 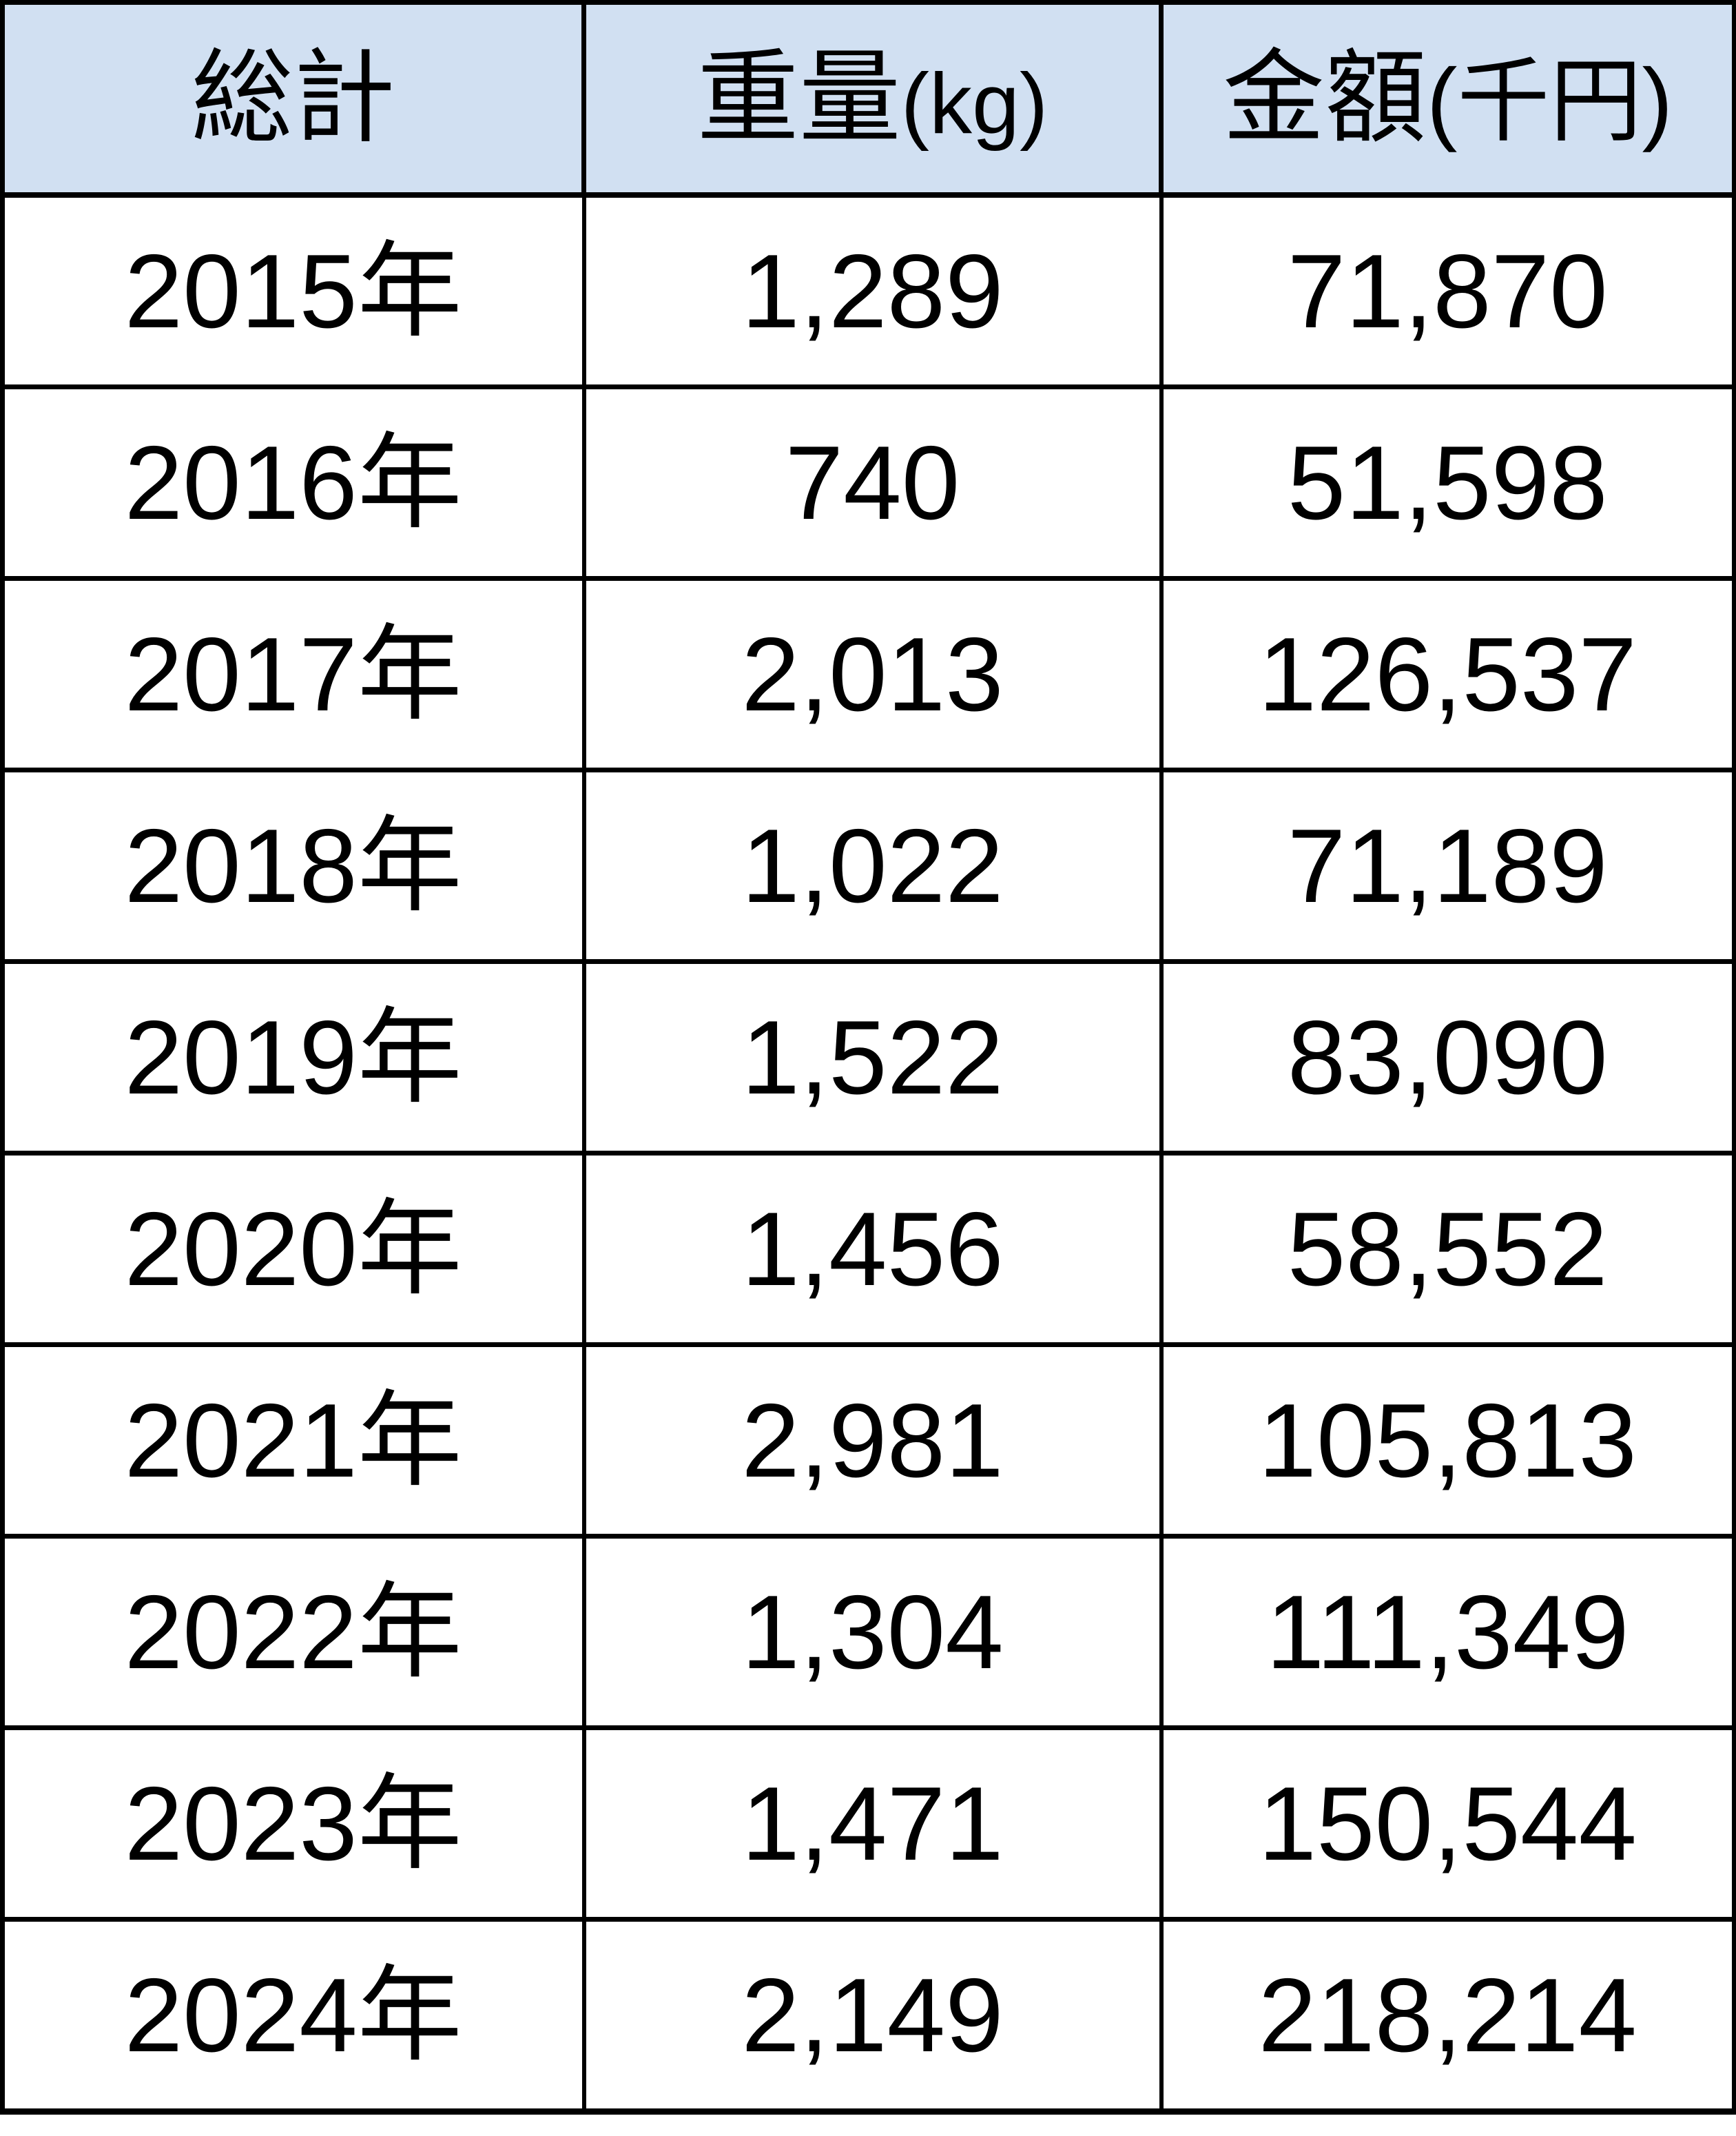 I want to click on table-header: 総計 重量(kg) 金額(千円), so click(x=868, y=100).